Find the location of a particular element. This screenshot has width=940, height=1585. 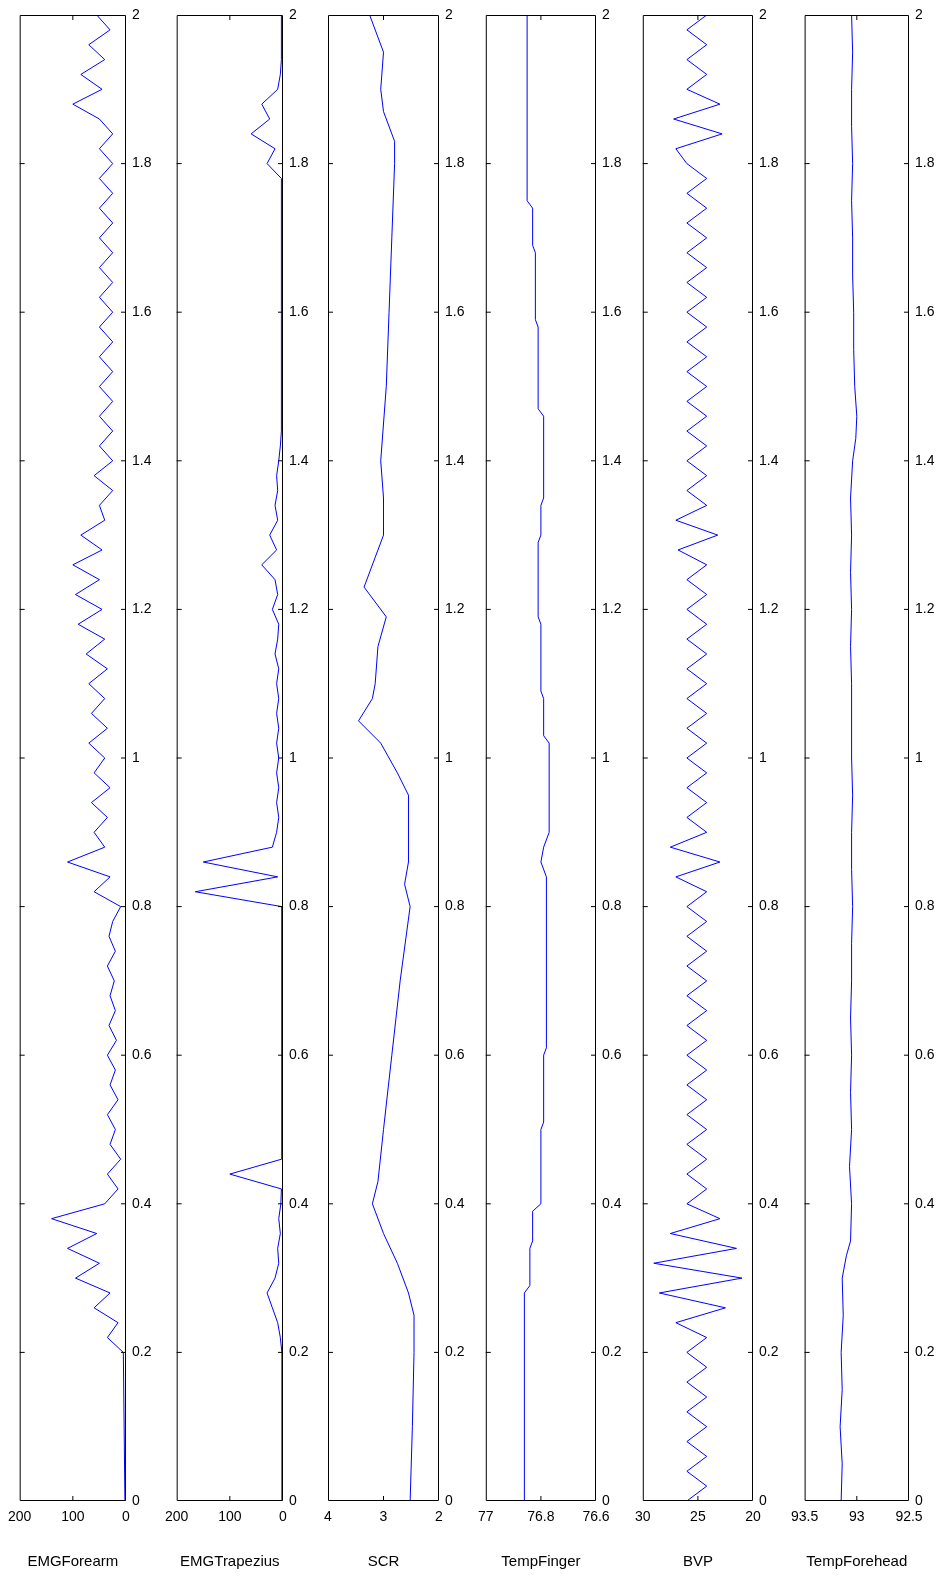

x-tick-label: 76.8 is located at coordinates (541, 1516).